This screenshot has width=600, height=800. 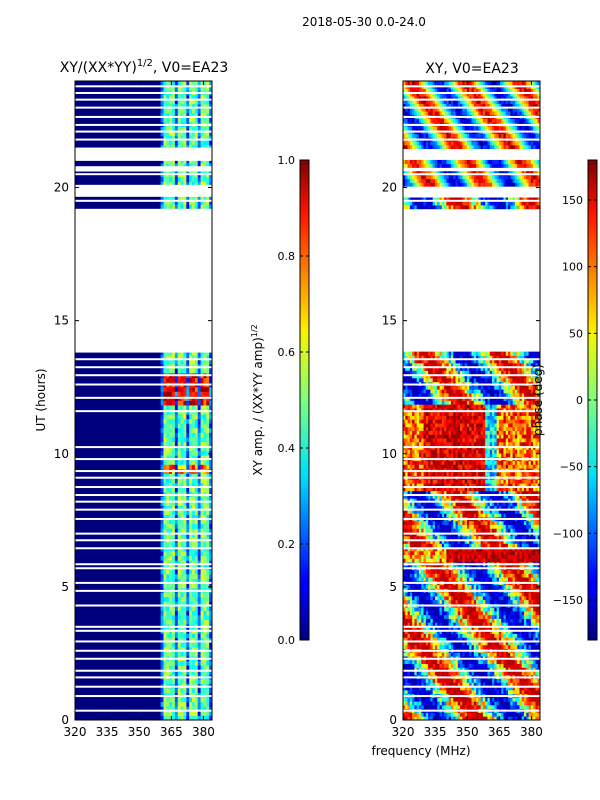 I want to click on left-gap-line, so click(x=143, y=384).